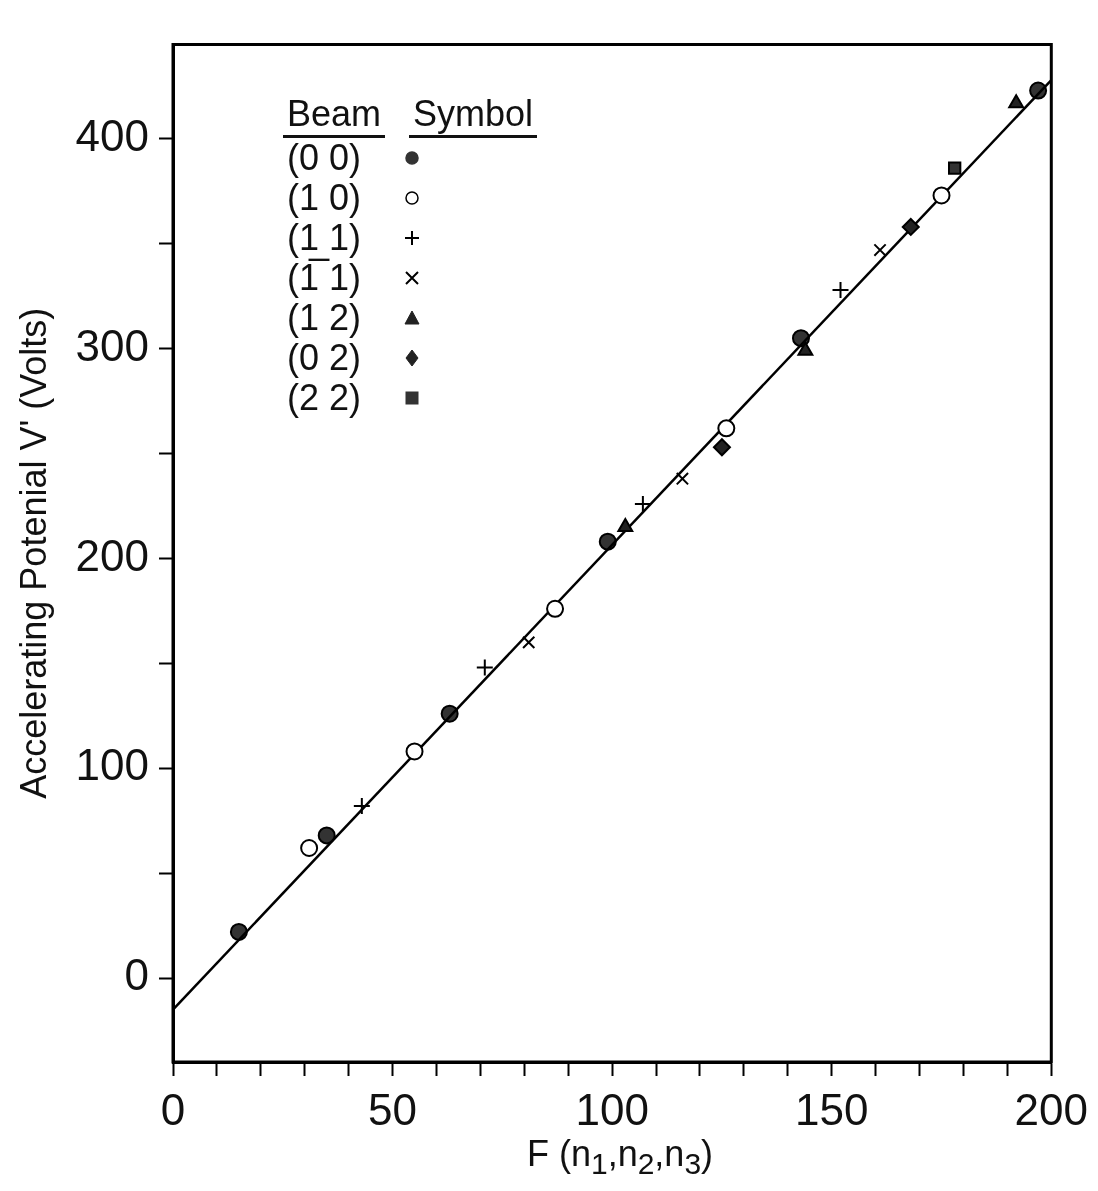  What do you see at coordinates (33, 553) in the screenshot?
I see `y-axis-title: Accelerating Potenial V' (Volts)` at bounding box center [33, 553].